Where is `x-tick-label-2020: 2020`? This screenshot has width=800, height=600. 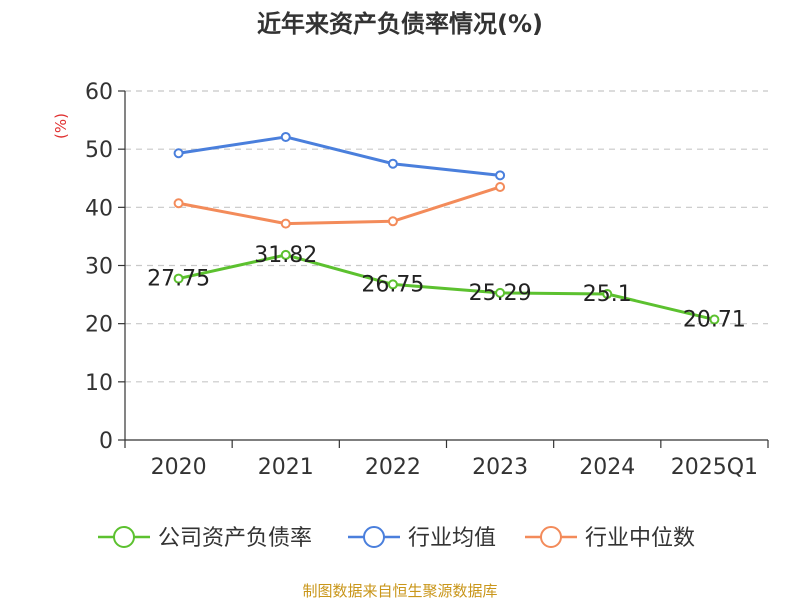 x-tick-label-2020: 2020 is located at coordinates (179, 467).